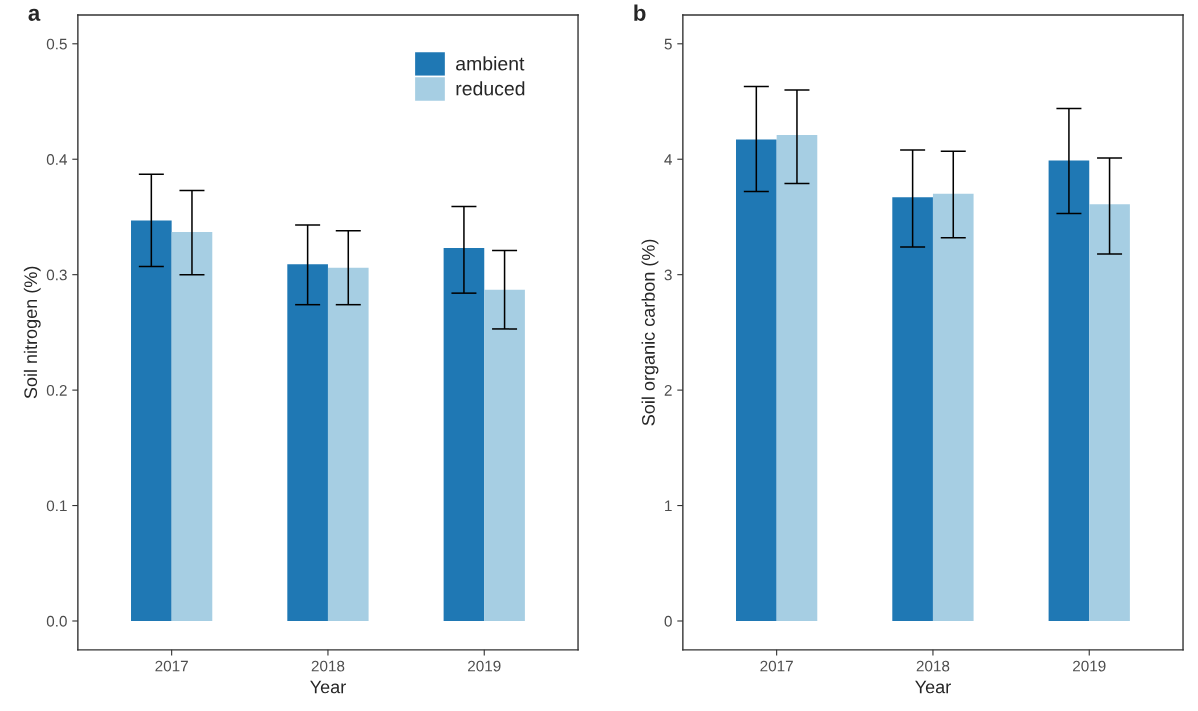 This screenshot has width=1198, height=711. What do you see at coordinates (32, 332) in the screenshot?
I see `y-axis-title: Soil nitrogen (%)` at bounding box center [32, 332].